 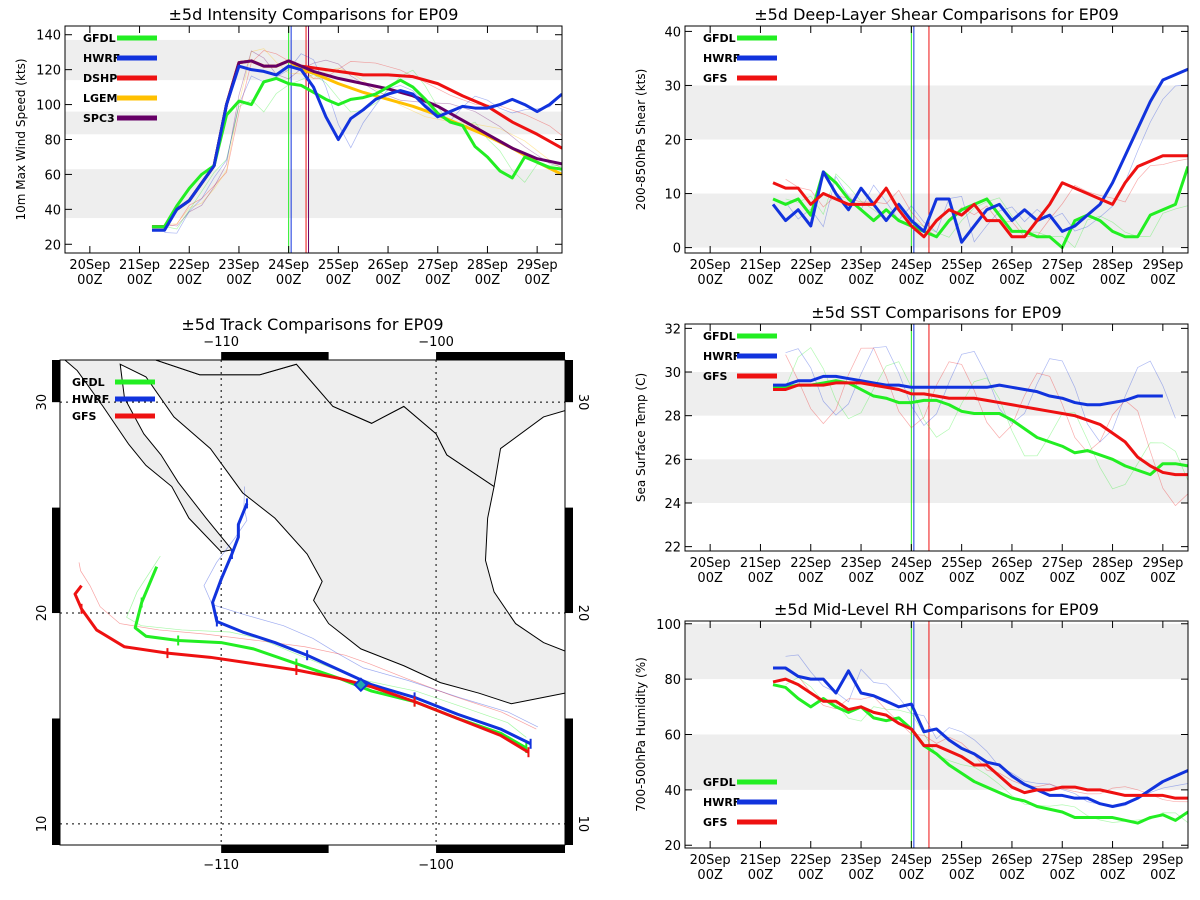 What do you see at coordinates (307, 646) in the screenshot?
I see `thin-track-gfs` at bounding box center [307, 646].